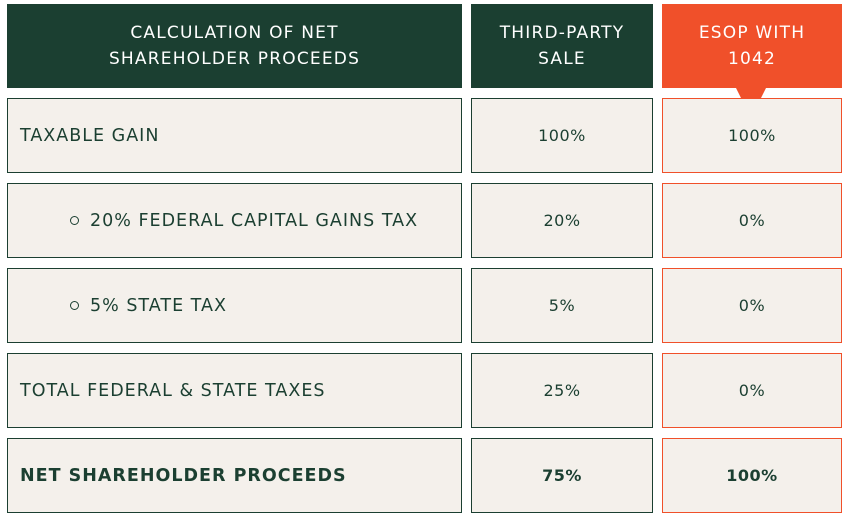 This screenshot has height=516, width=851. Describe the element at coordinates (183, 475) in the screenshot. I see `row-label-text: NET SHAREHOLDER PROCEEDS` at that location.